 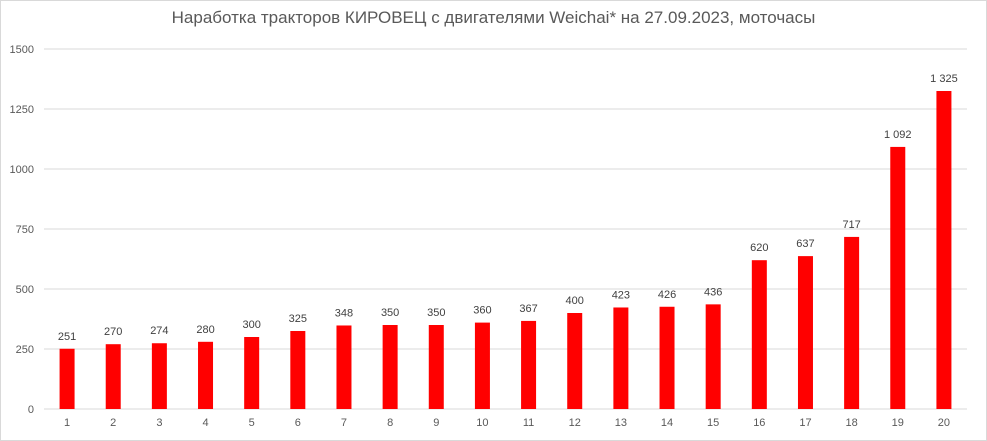 I want to click on data-label: 270, so click(x=113, y=332).